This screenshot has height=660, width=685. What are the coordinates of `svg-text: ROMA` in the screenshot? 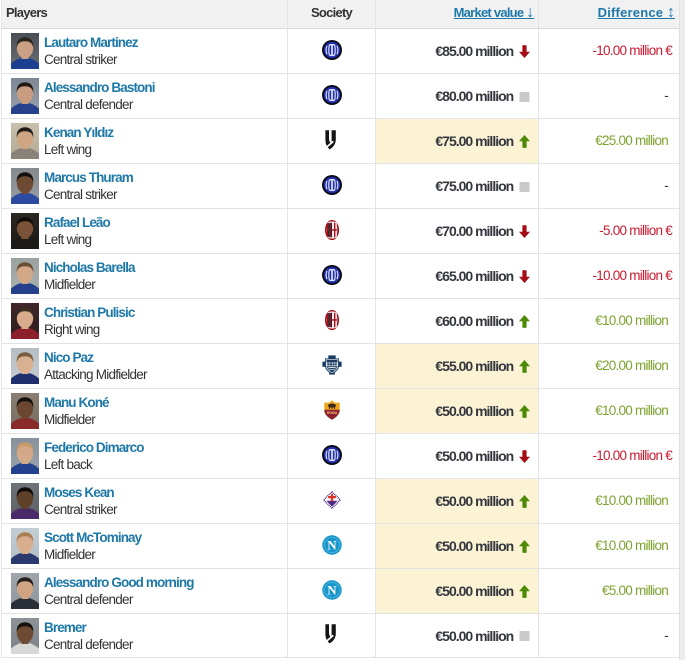 It's located at (331, 412).